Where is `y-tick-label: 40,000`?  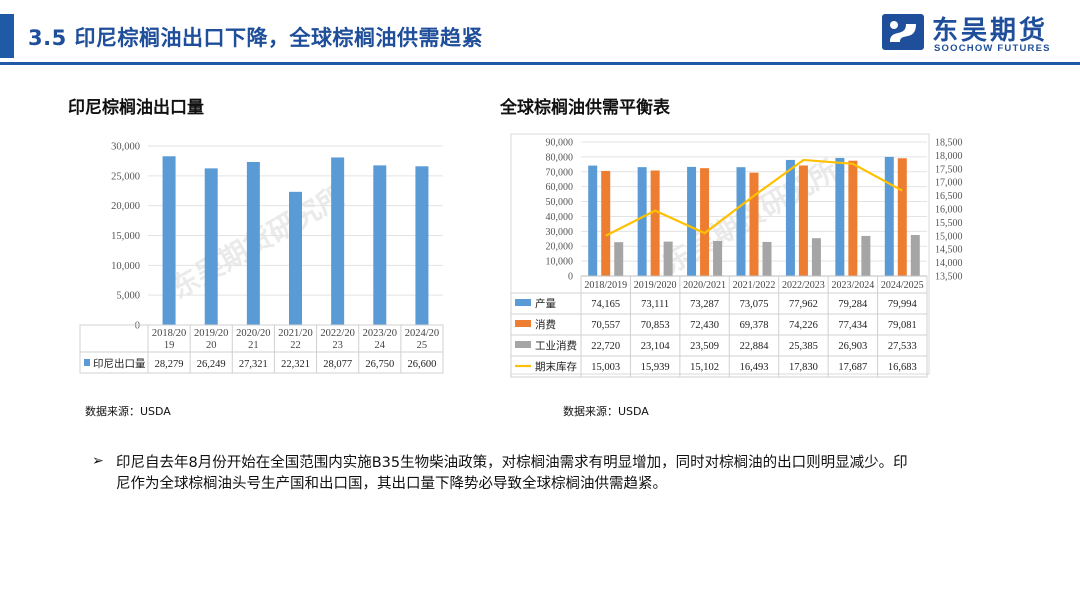 y-tick-label: 40,000 is located at coordinates (560, 217).